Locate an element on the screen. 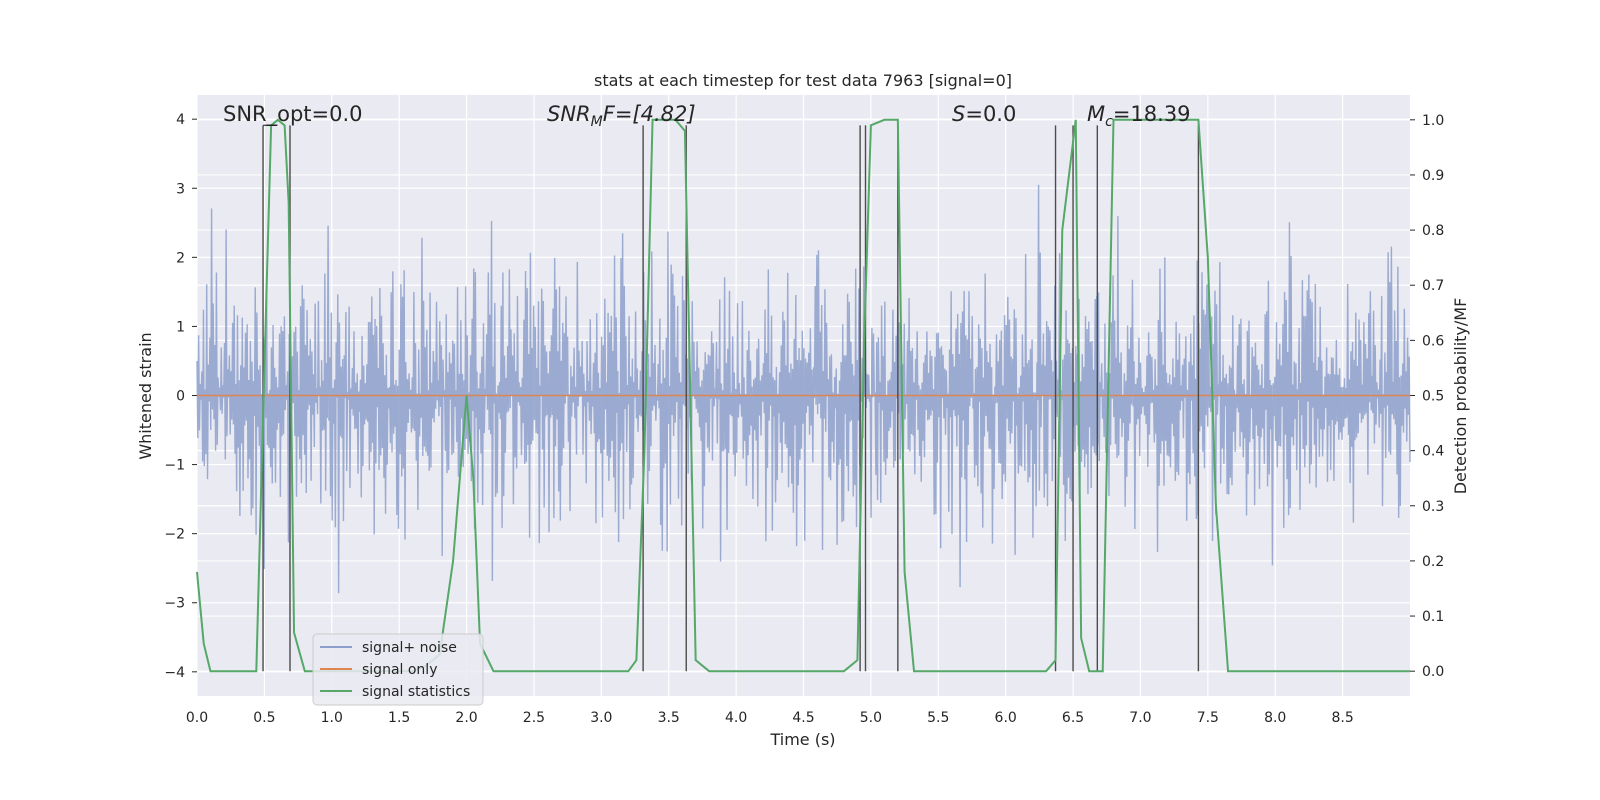 The image size is (1600, 800). x-tick-label: 6.0 is located at coordinates (1006, 718).